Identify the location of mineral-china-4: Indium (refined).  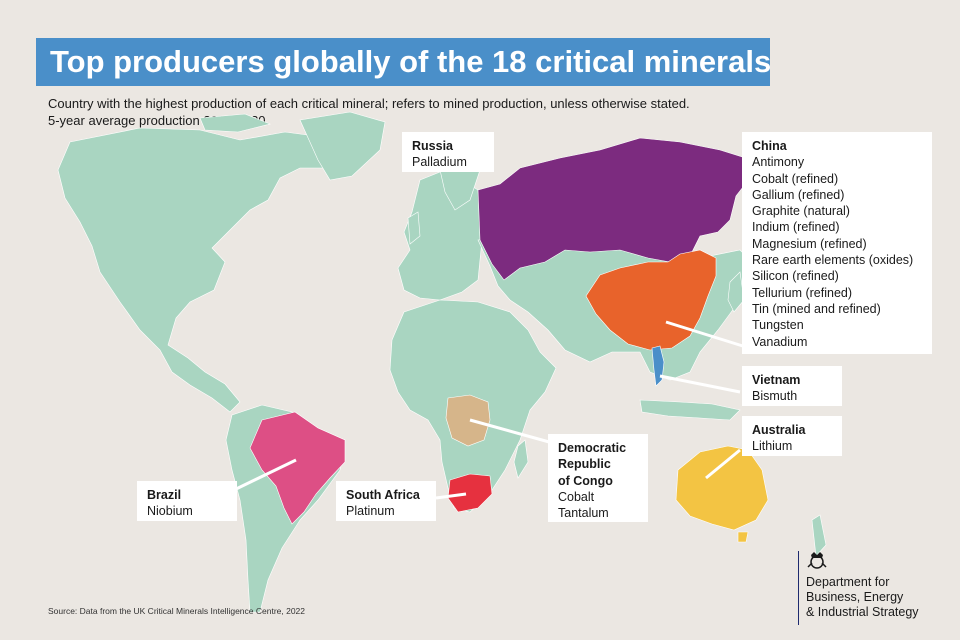
(796, 227).